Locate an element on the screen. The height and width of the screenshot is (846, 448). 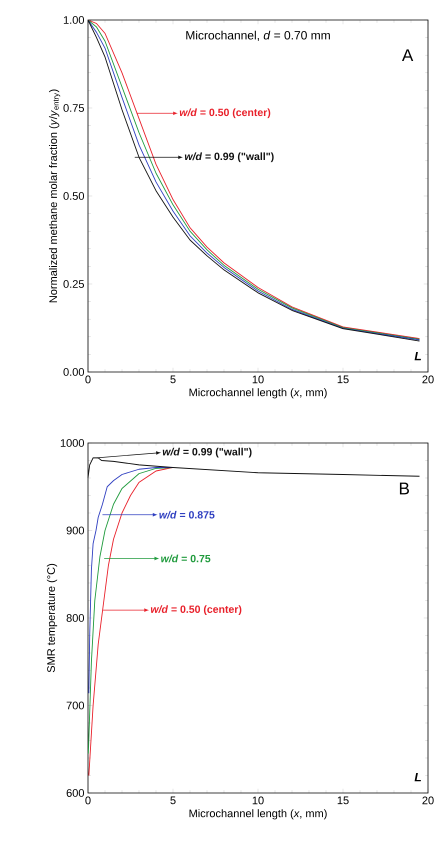
annotation: A is located at coordinates (408, 55).